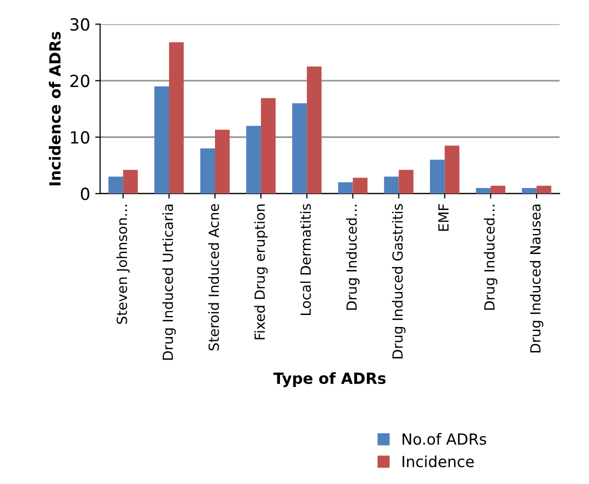 The height and width of the screenshot is (484, 589). What do you see at coordinates (305, 259) in the screenshot?
I see `x-tick-label: Local Dermatitis` at bounding box center [305, 259].